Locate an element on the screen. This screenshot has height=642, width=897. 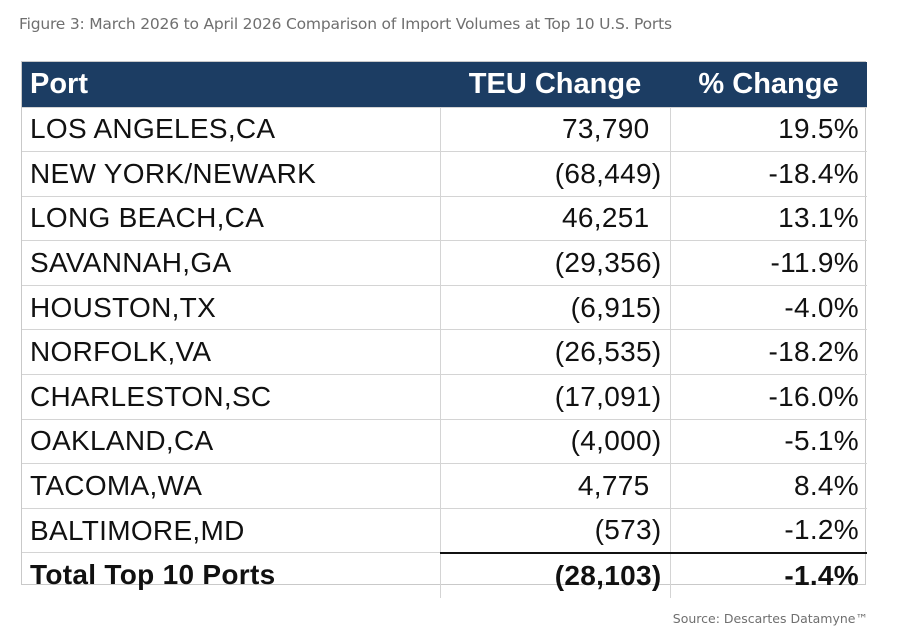
port-name-cell: NEW YORK/NEWARK is located at coordinates (231, 174).